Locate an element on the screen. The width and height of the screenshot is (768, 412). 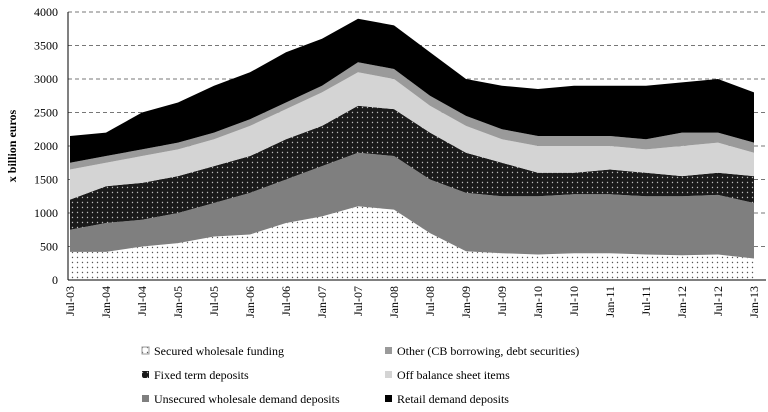
x-tick-label: Jan-09 is located at coordinates (466, 302).